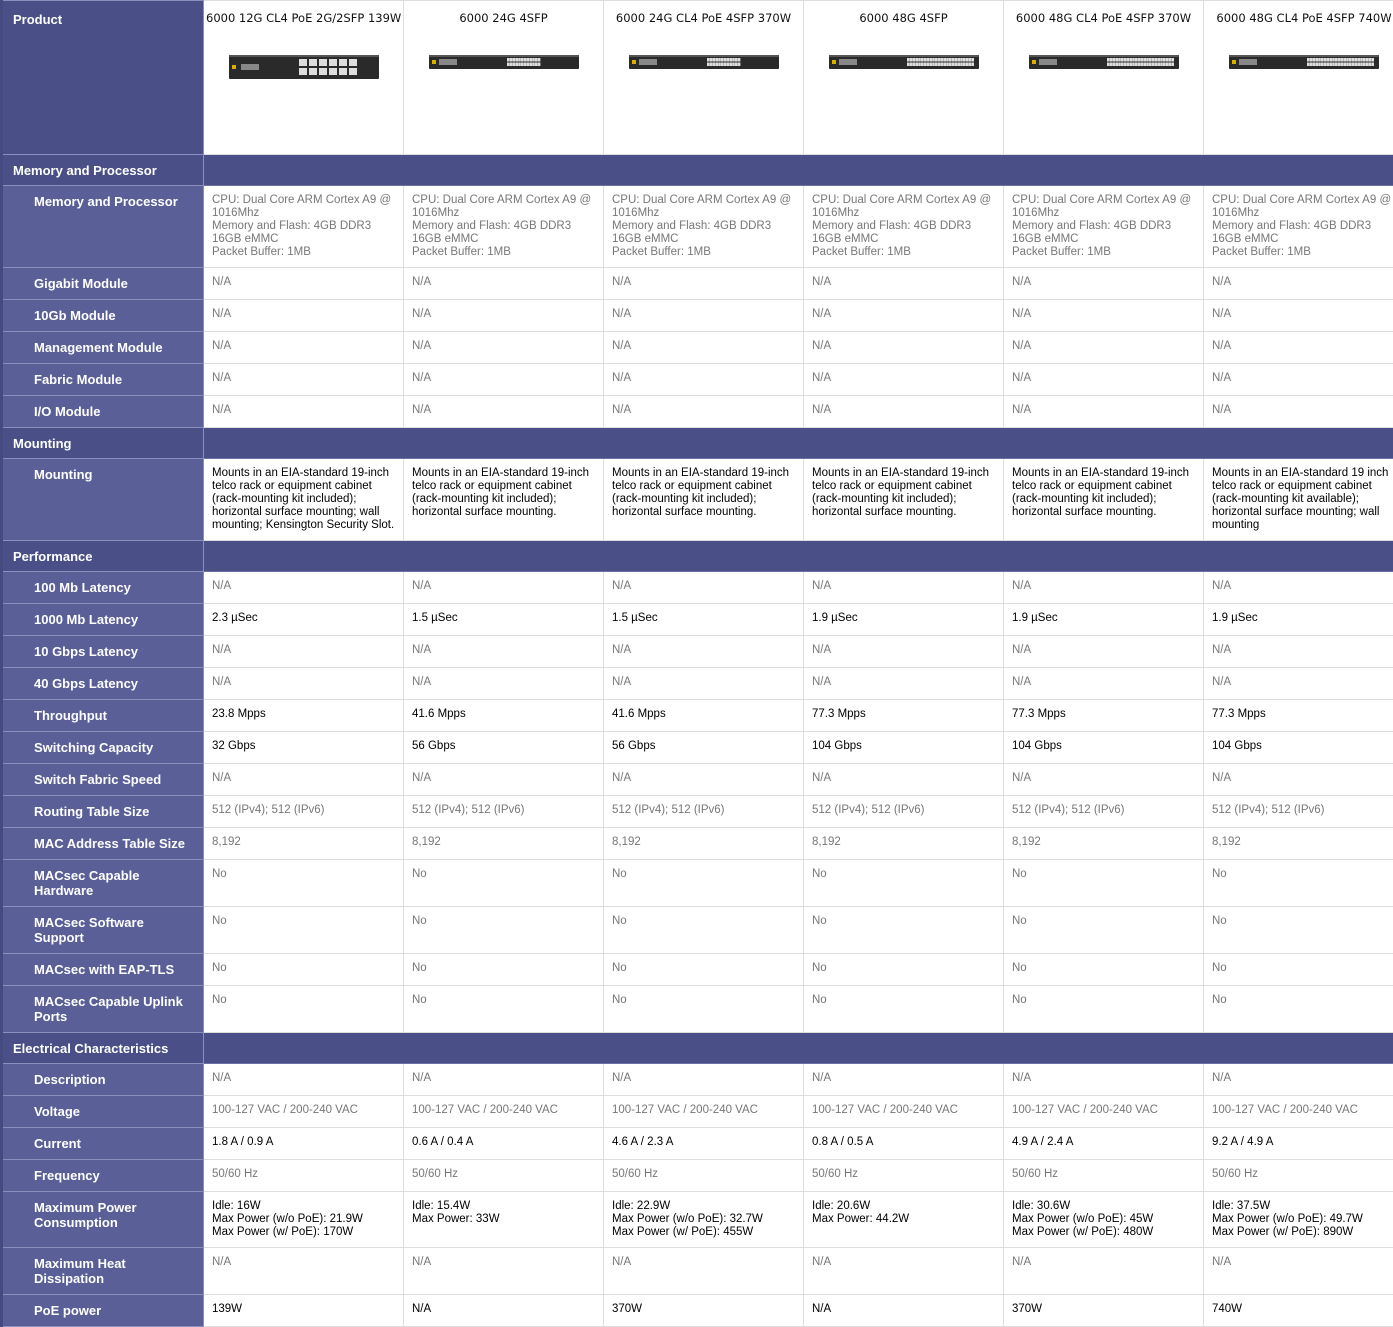 The height and width of the screenshot is (1327, 1393). I want to click on row-label: Management Module, so click(103, 348).